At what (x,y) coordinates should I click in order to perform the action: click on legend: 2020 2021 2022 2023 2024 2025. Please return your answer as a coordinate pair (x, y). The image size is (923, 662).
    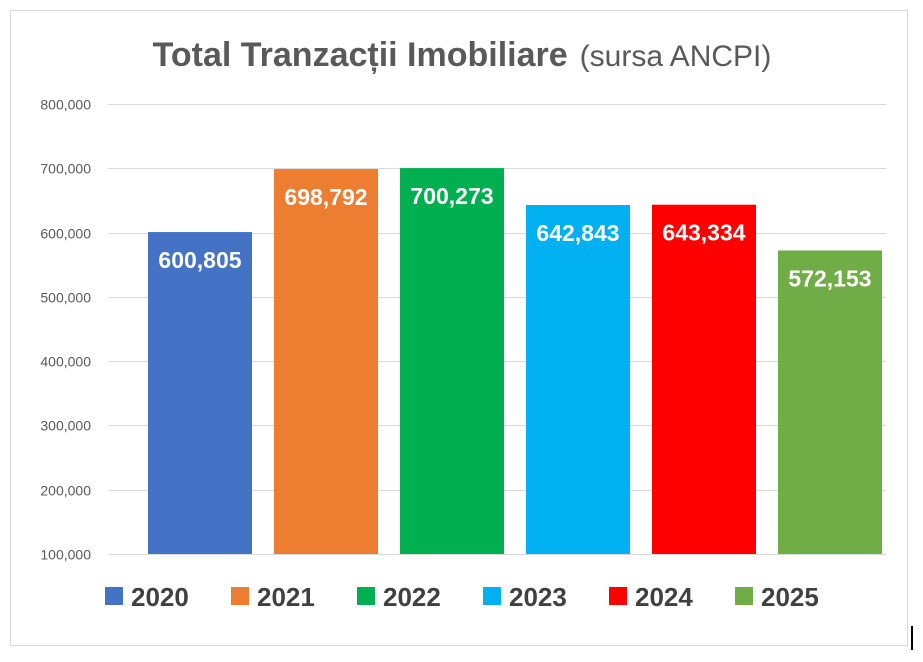
    Looking at the image, I should click on (462, 597).